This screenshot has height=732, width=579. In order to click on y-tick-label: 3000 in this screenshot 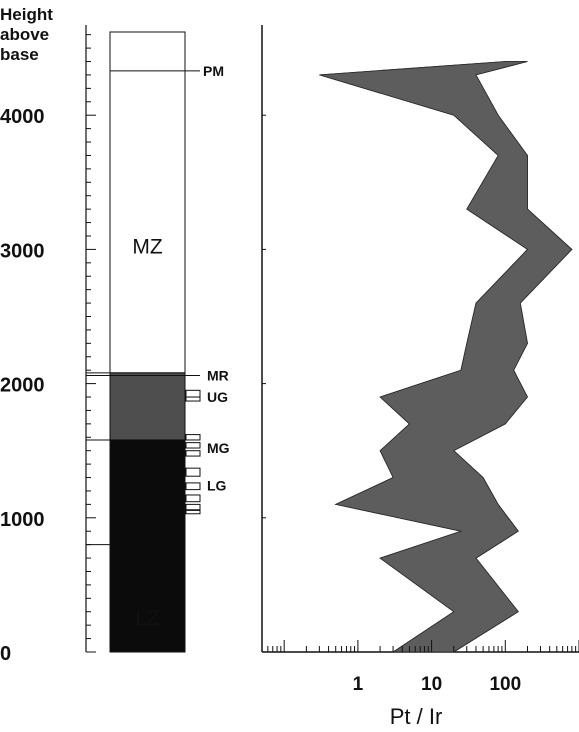, I will do `click(22, 251)`.